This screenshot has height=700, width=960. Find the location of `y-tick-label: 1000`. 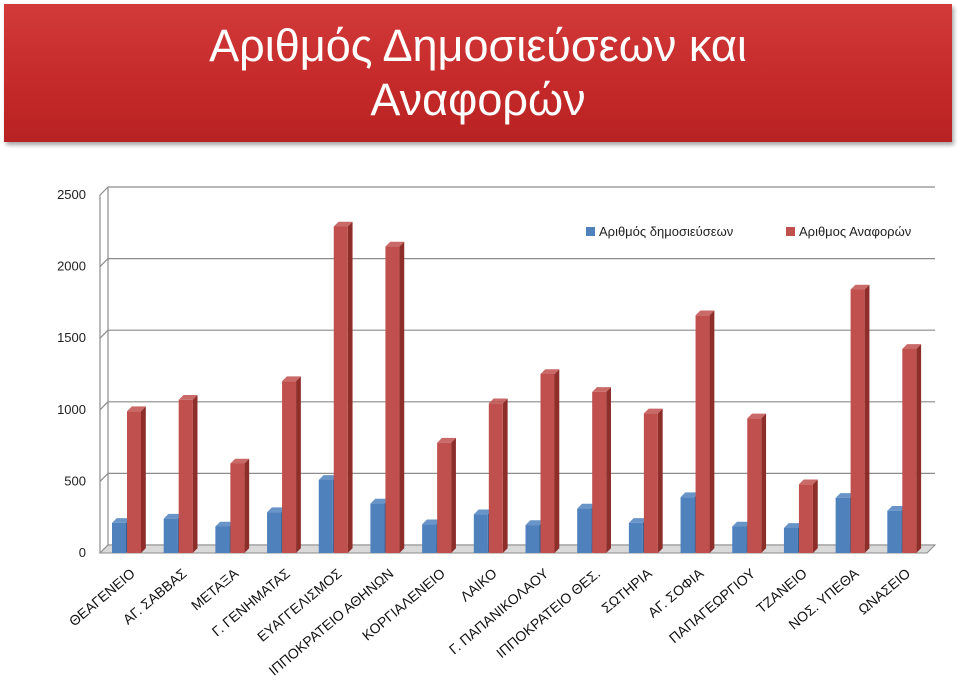

y-tick-label: 1000 is located at coordinates (71, 409).